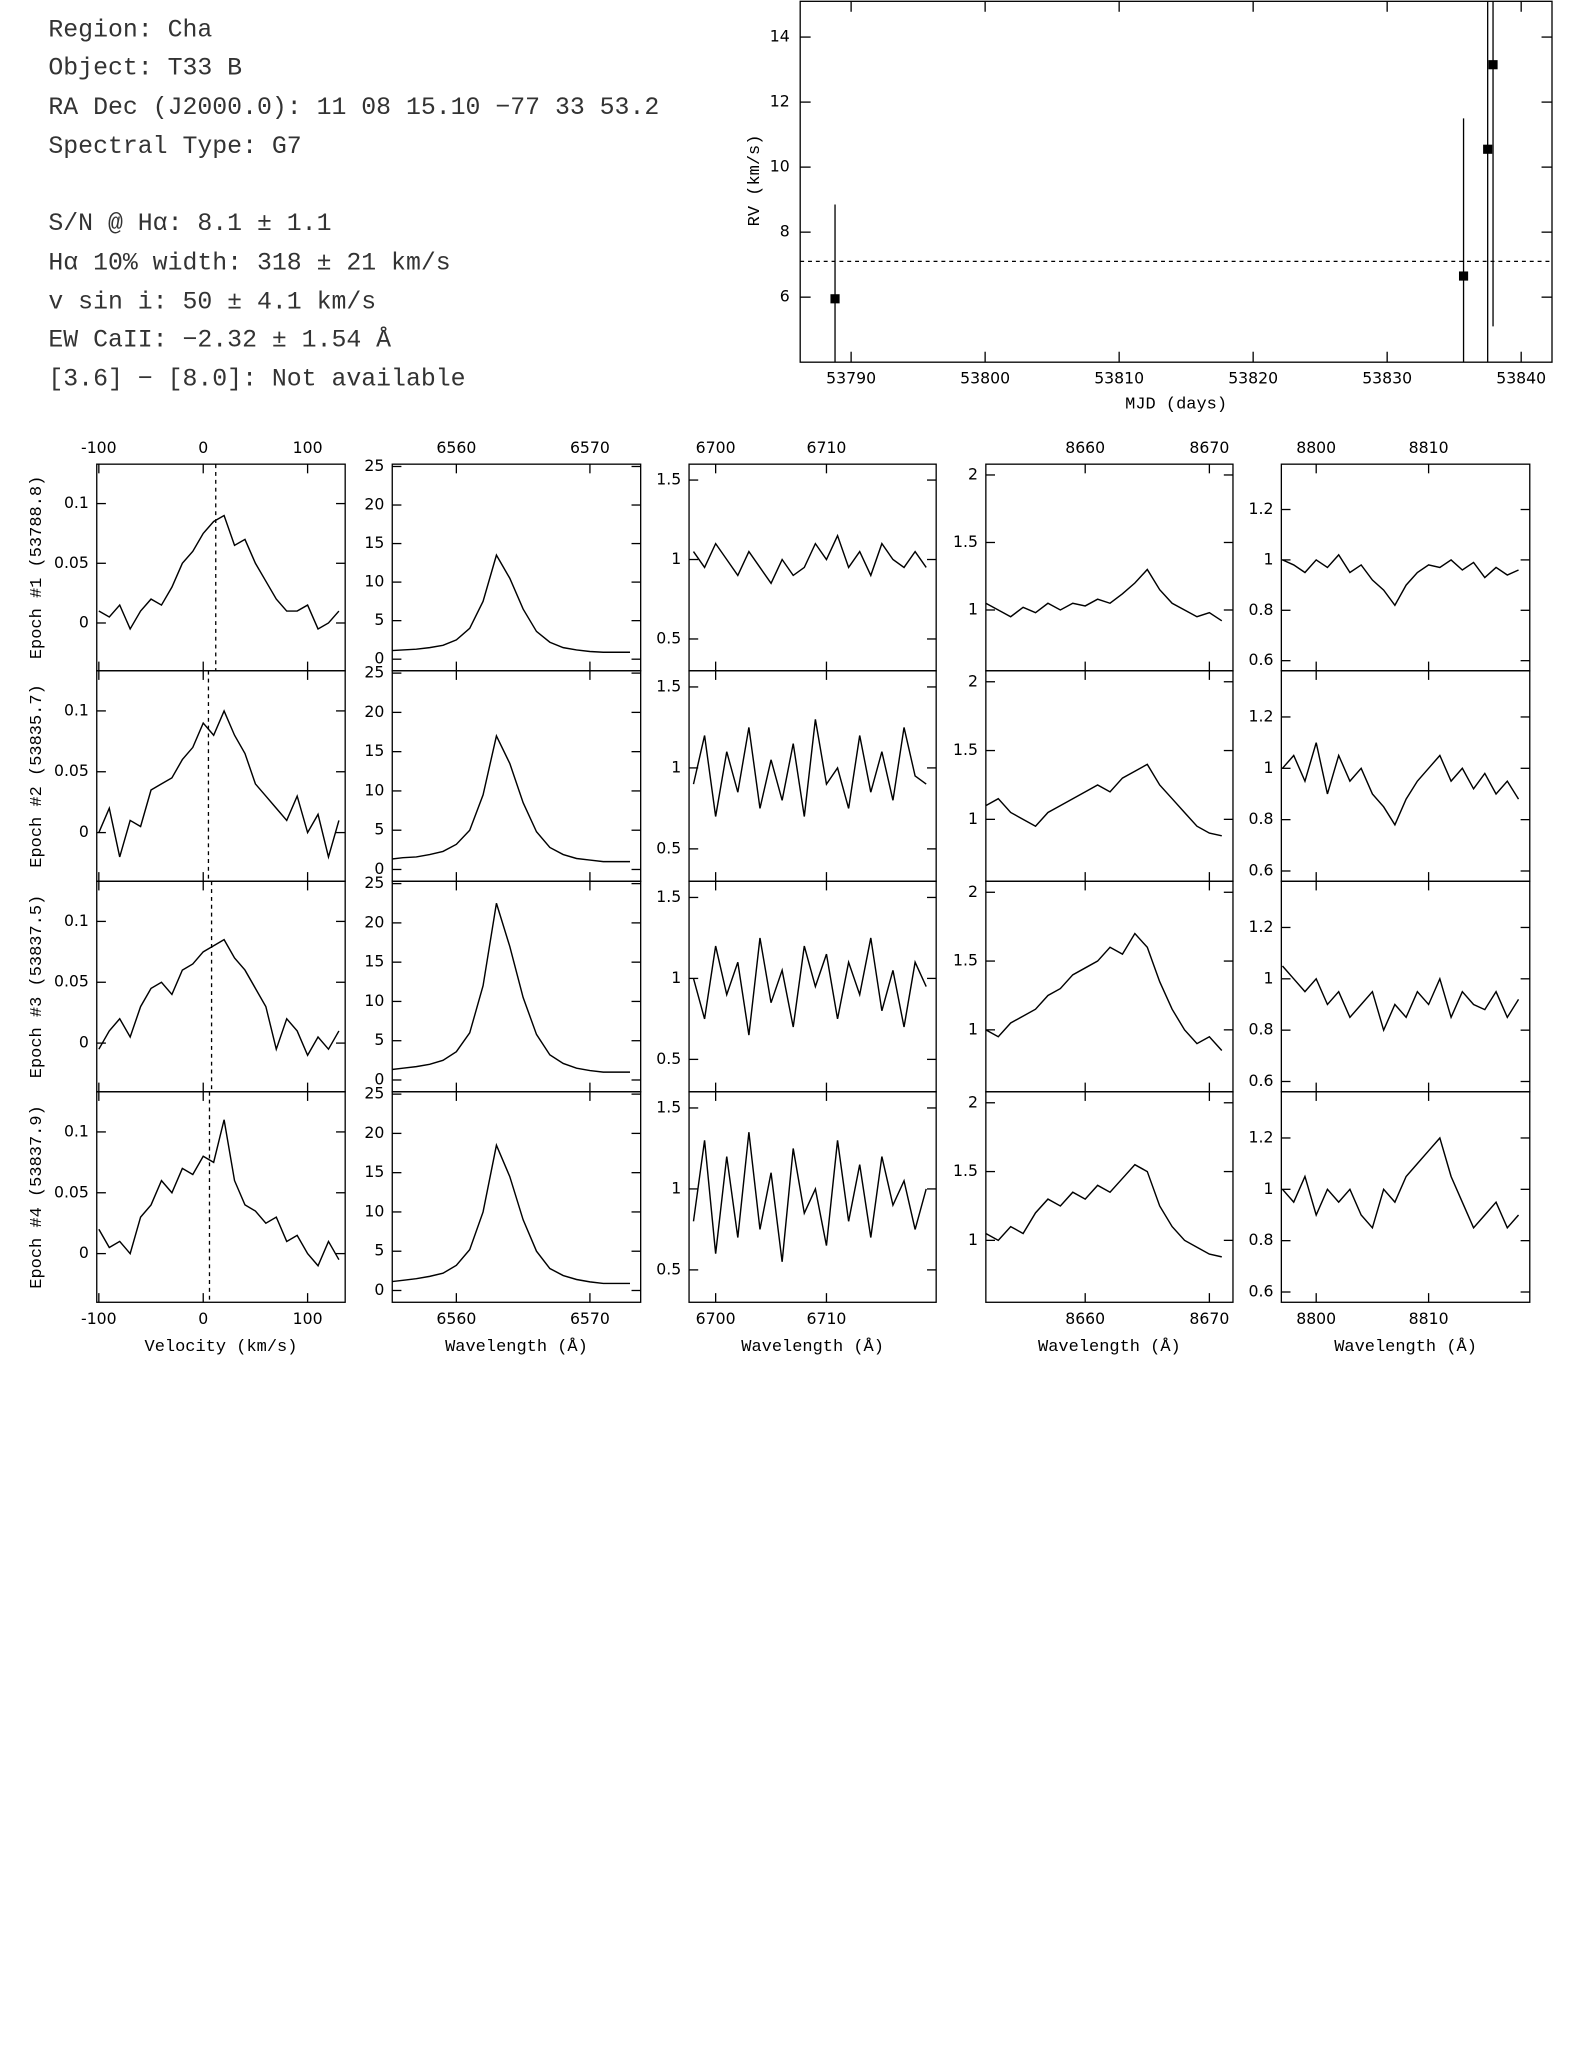 This screenshot has width=1569, height=2069. What do you see at coordinates (203, 1318) in the screenshot?
I see `x-tick-label: 0` at bounding box center [203, 1318].